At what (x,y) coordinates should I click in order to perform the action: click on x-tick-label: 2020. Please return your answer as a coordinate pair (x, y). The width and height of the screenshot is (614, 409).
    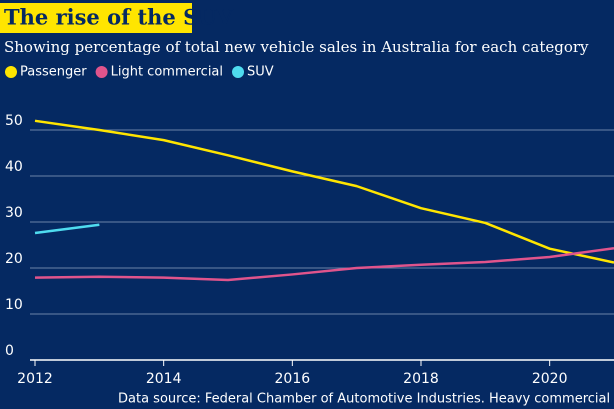
    Looking at the image, I should click on (550, 379).